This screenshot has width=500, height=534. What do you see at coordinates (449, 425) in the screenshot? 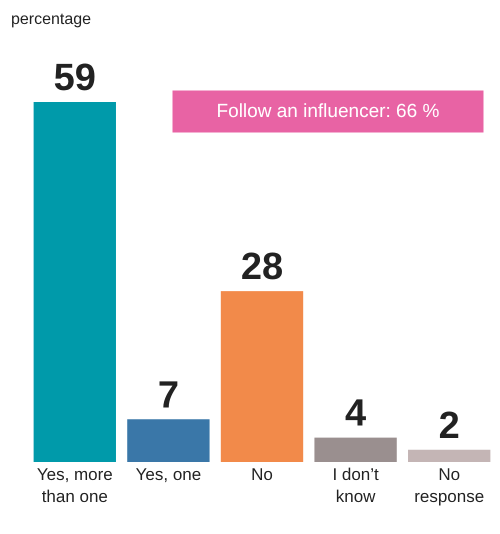
I see `data-label: 2` at bounding box center [449, 425].